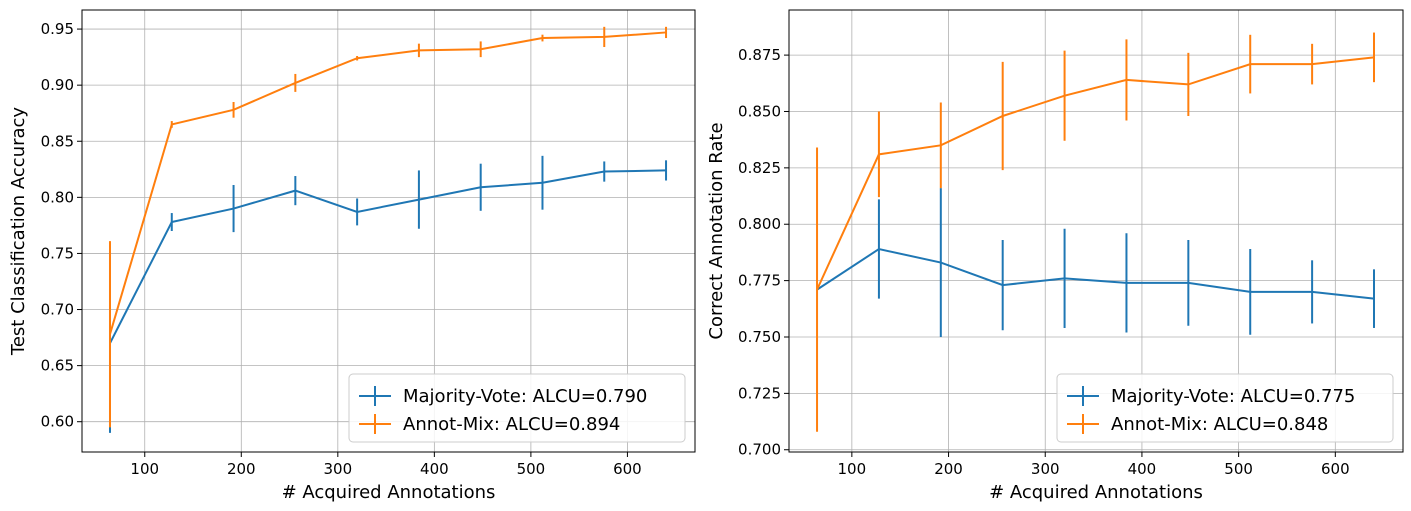  I want to click on legend-label: Annot-Mix: ALCU=0.848, so click(1219, 424).